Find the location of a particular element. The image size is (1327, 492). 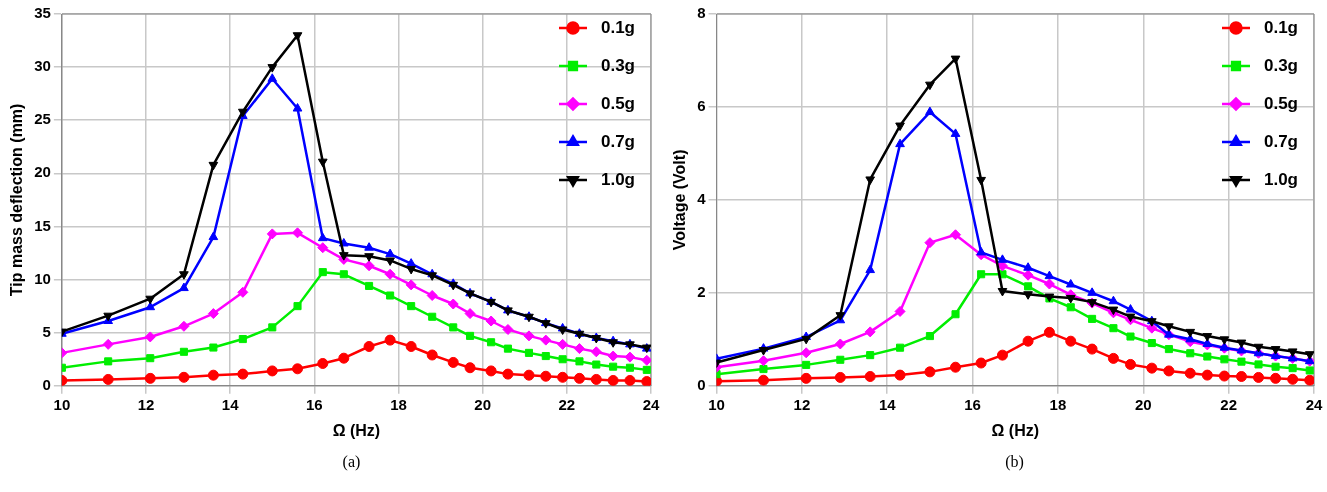

y-tick-label: 35 is located at coordinates (42, 13).